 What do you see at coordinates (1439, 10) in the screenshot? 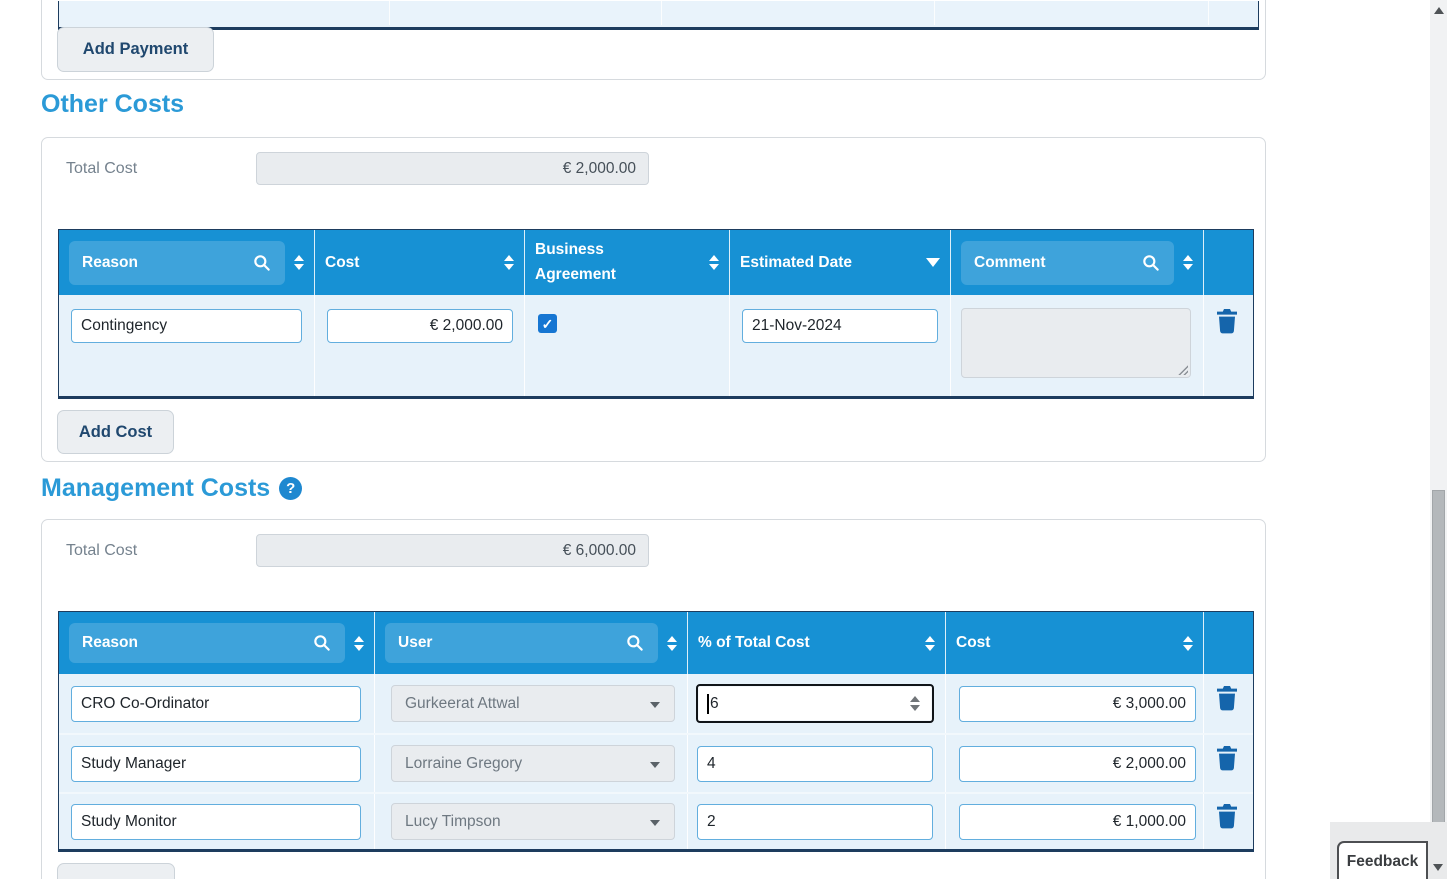
I see `scroll-up-arrow-icon` at bounding box center [1439, 10].